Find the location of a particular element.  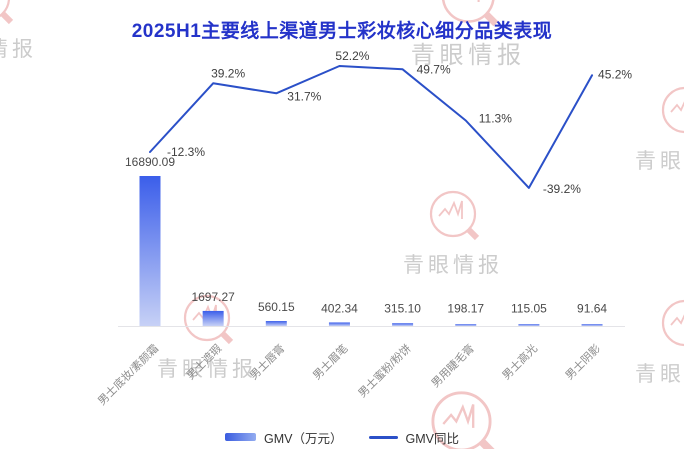

legend-bar-swatch-icon is located at coordinates (241, 437).